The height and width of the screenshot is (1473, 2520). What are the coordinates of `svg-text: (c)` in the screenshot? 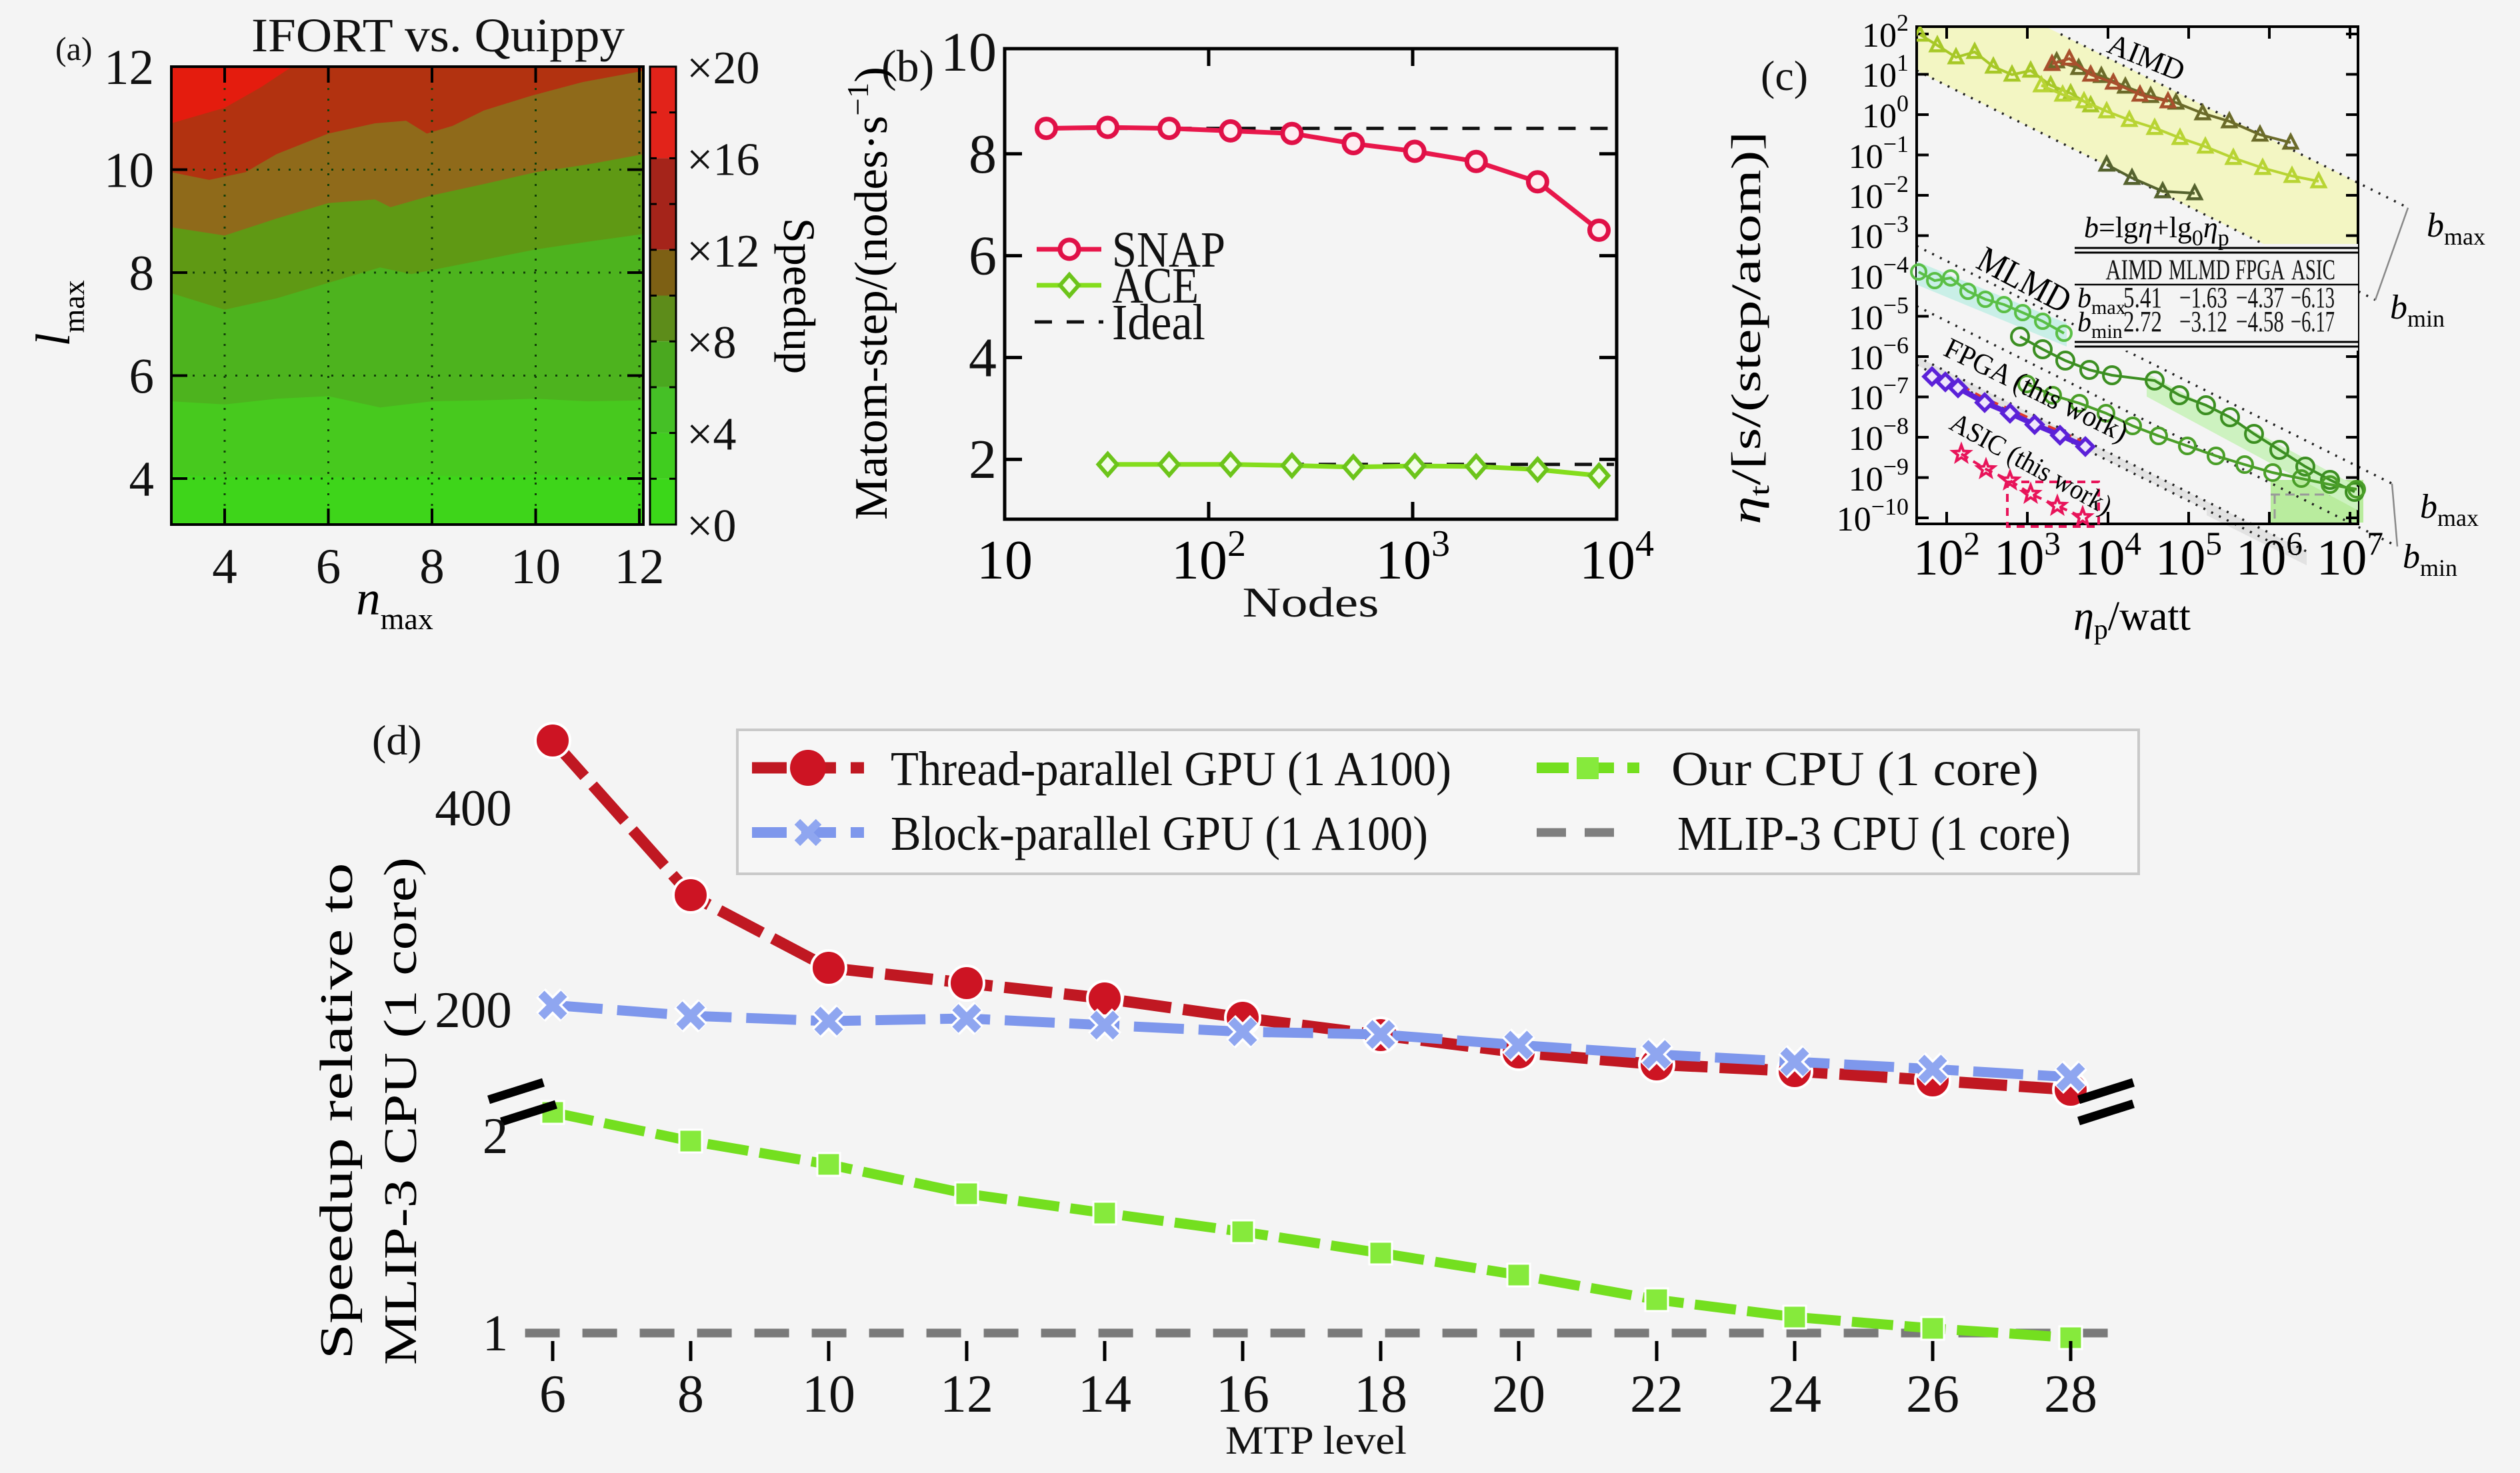 It's located at (1784, 75).